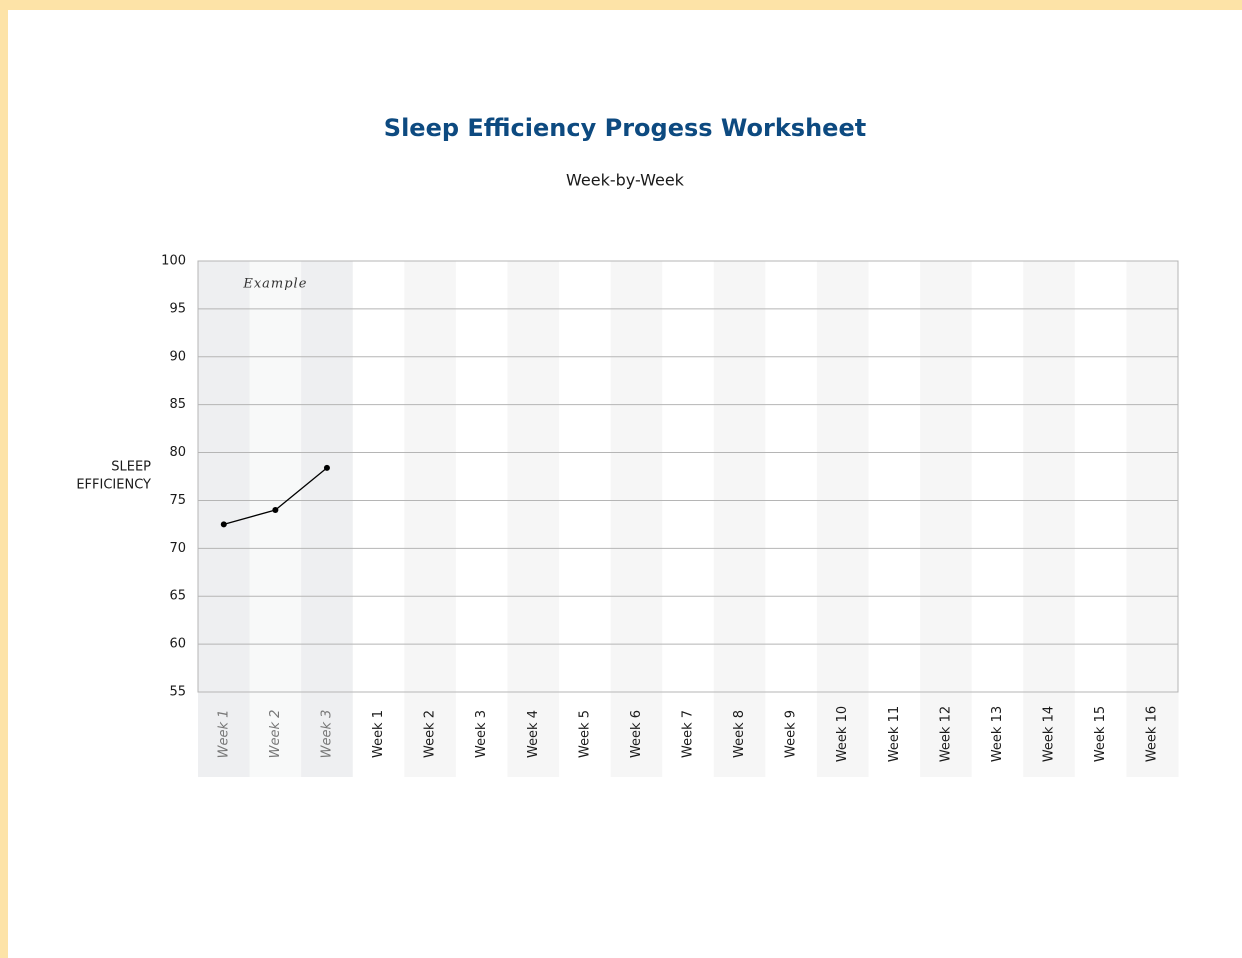  What do you see at coordinates (894, 734) in the screenshot?
I see `week-label: Week 11` at bounding box center [894, 734].